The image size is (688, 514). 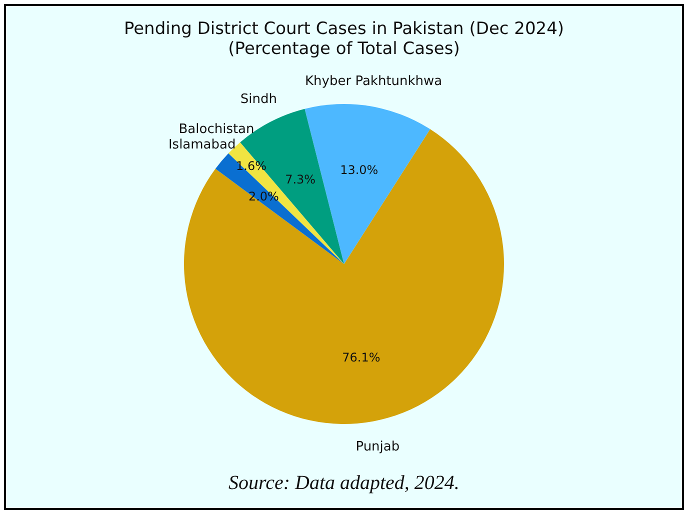 I want to click on data-label: 76.1%, so click(x=361, y=357).